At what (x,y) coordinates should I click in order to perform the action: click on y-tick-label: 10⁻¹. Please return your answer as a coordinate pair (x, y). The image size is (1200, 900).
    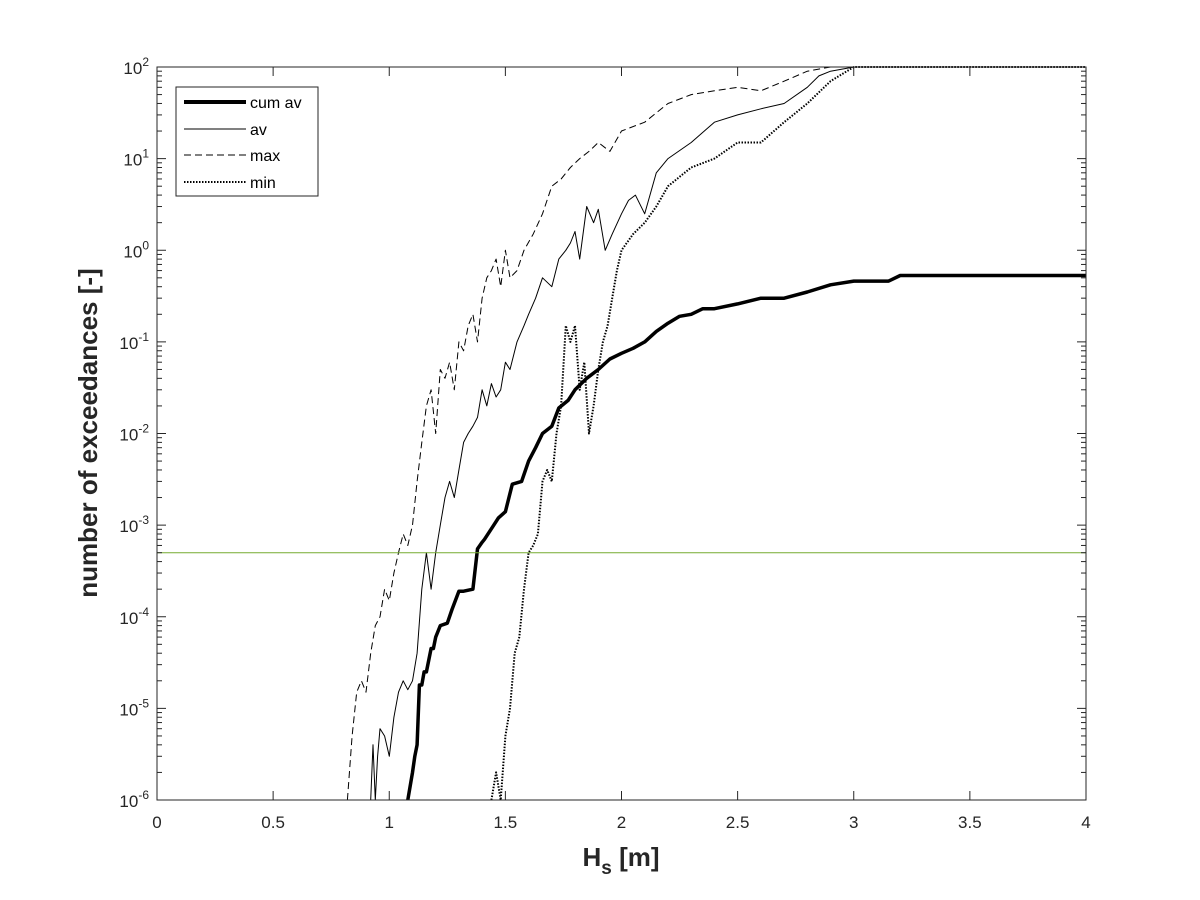
    Looking at the image, I should click on (134, 341).